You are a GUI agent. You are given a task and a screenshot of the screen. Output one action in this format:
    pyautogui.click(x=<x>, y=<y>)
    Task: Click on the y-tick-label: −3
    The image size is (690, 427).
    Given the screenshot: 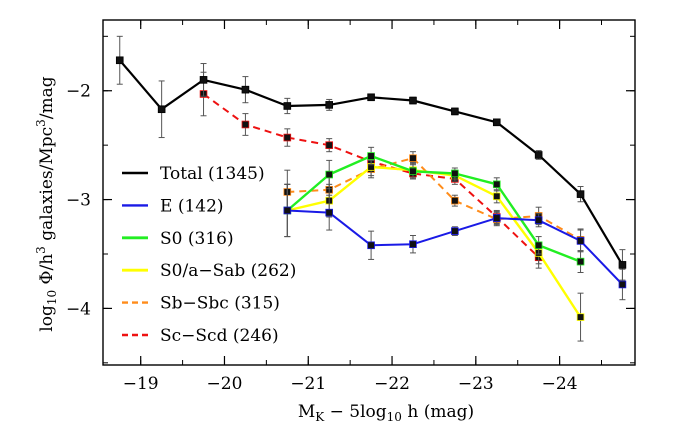 What is the action you would take?
    pyautogui.click(x=78, y=201)
    